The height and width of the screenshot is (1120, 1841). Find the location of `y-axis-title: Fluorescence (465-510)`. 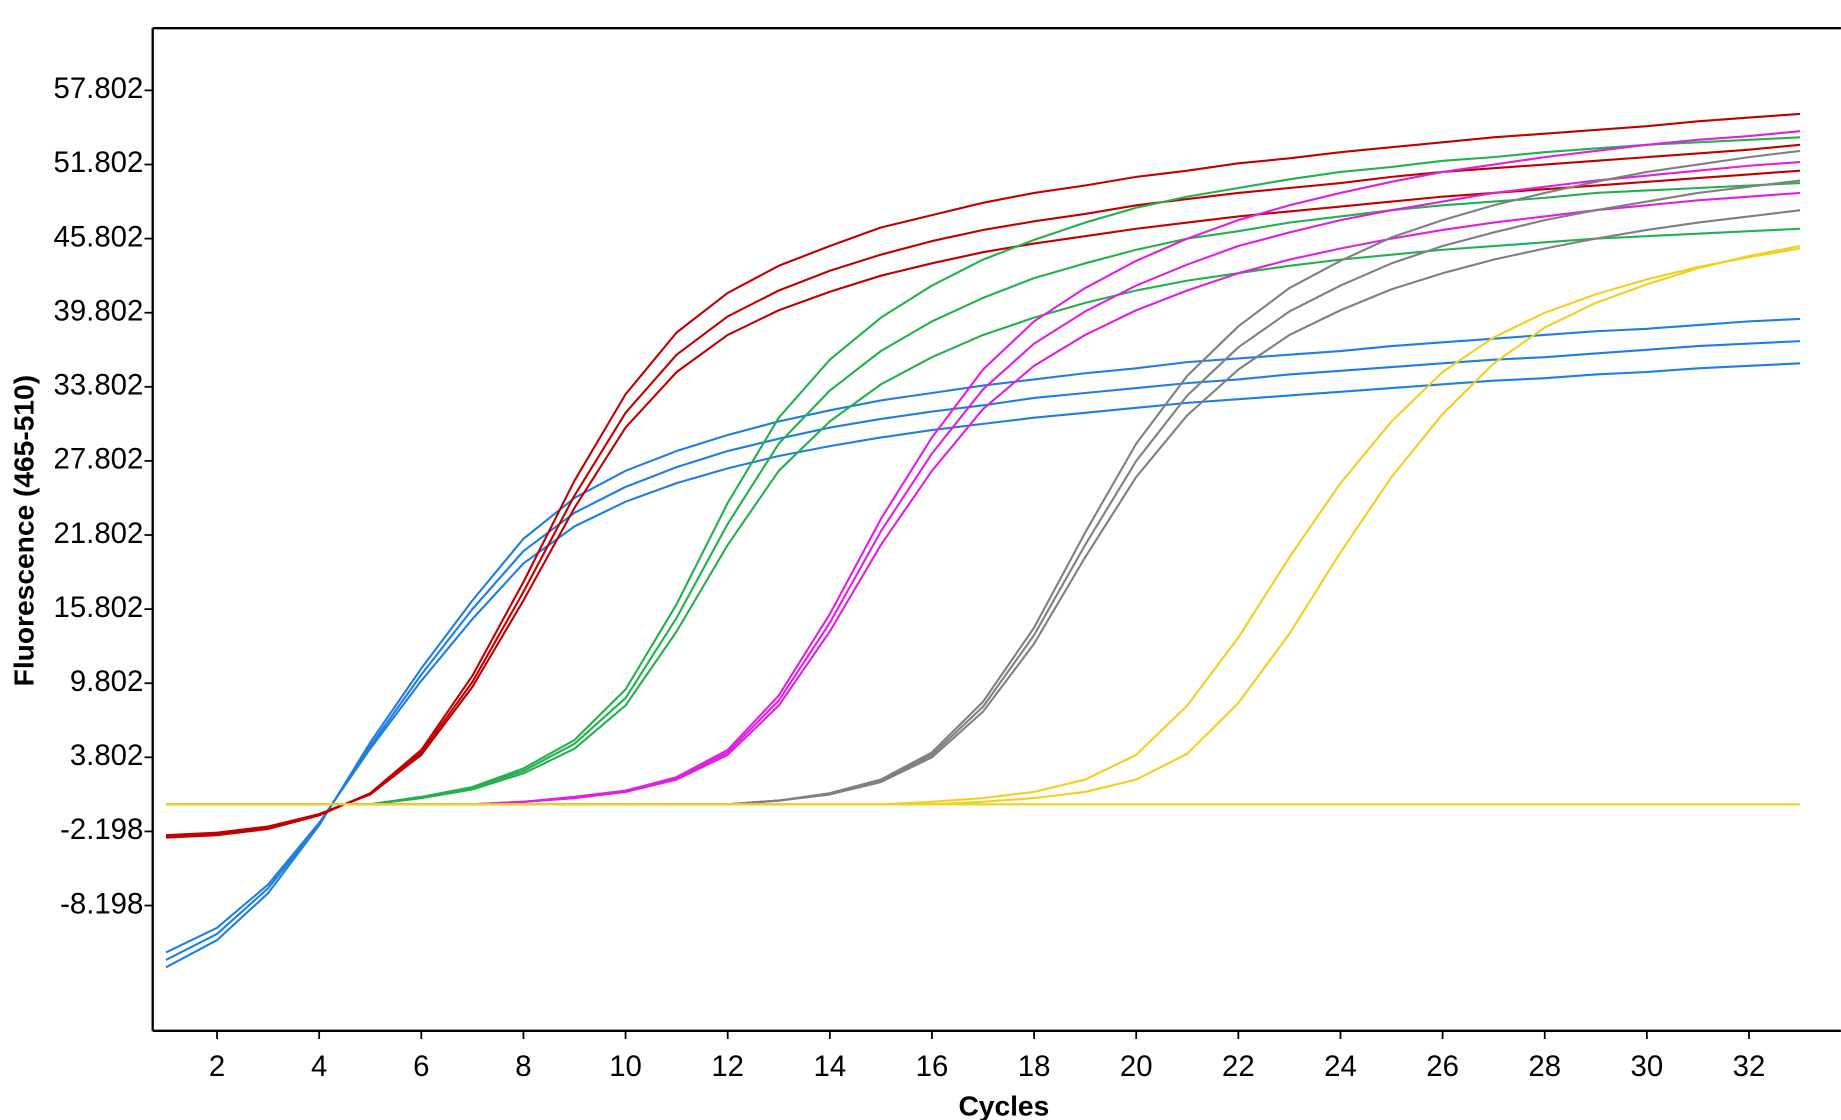

y-axis-title: Fluorescence (465-510) is located at coordinates (23, 530).